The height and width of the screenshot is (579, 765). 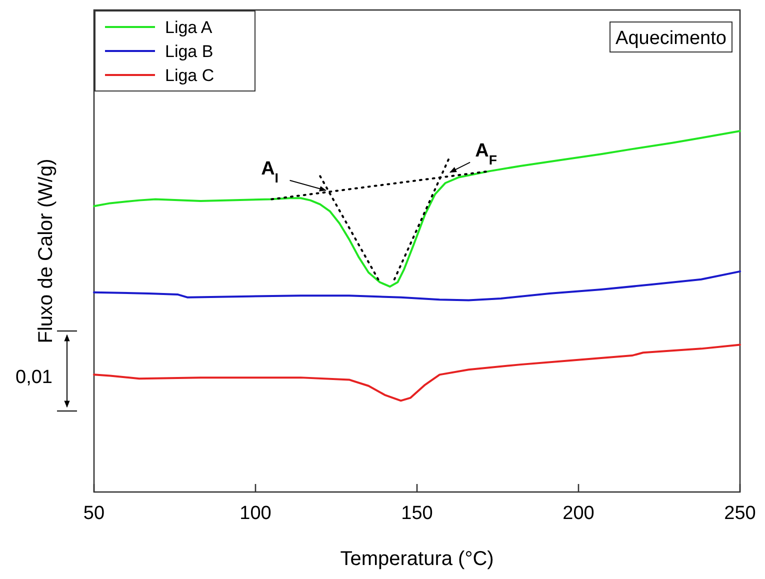 I want to click on x-tick-label: 200, so click(x=578, y=513).